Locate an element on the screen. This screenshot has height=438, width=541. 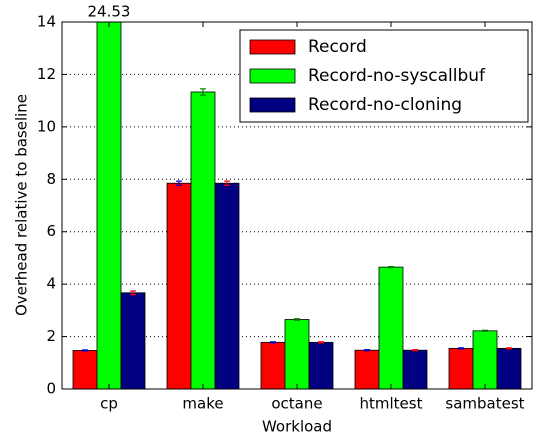
y-tick-label: 6 is located at coordinates (51, 231).